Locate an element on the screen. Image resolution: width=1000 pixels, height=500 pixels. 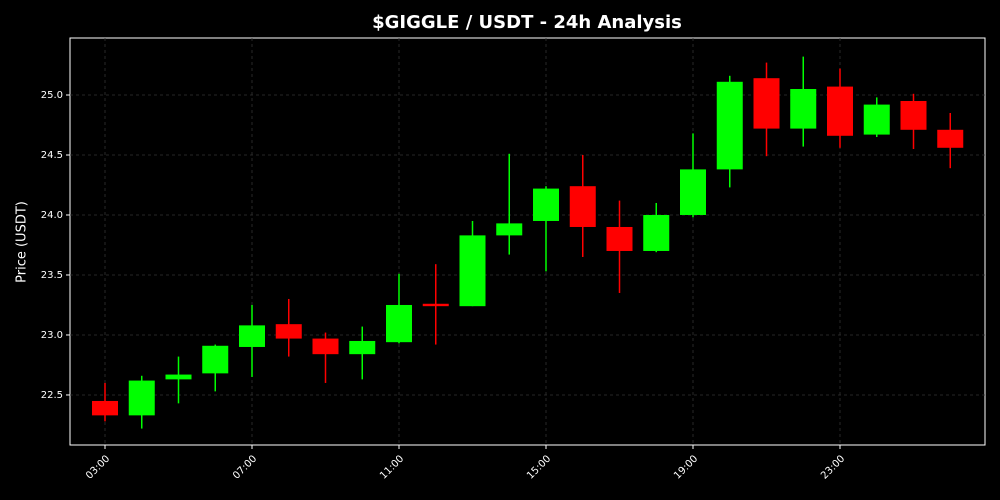
x-tick-label: 19:00 is located at coordinates (686, 467).